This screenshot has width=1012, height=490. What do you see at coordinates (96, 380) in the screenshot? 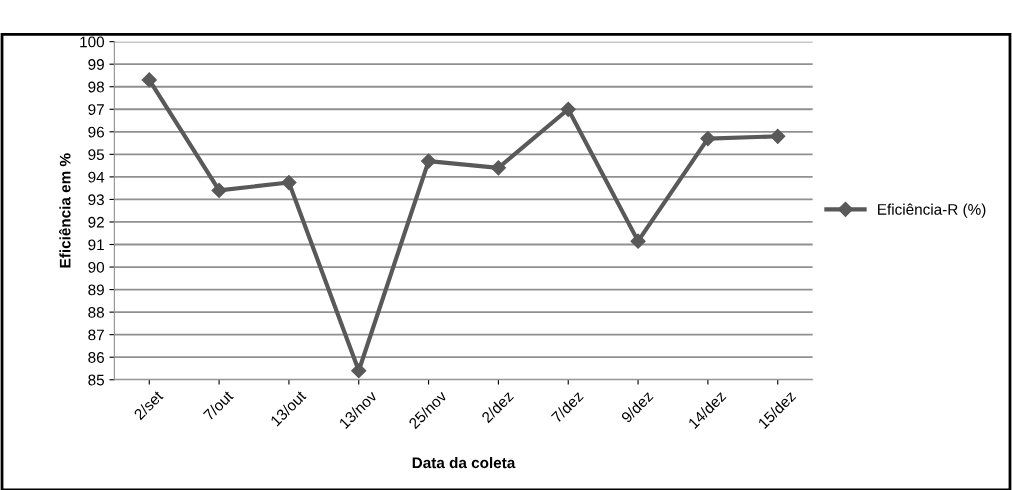
I see `y-tick-label: 85` at bounding box center [96, 380].